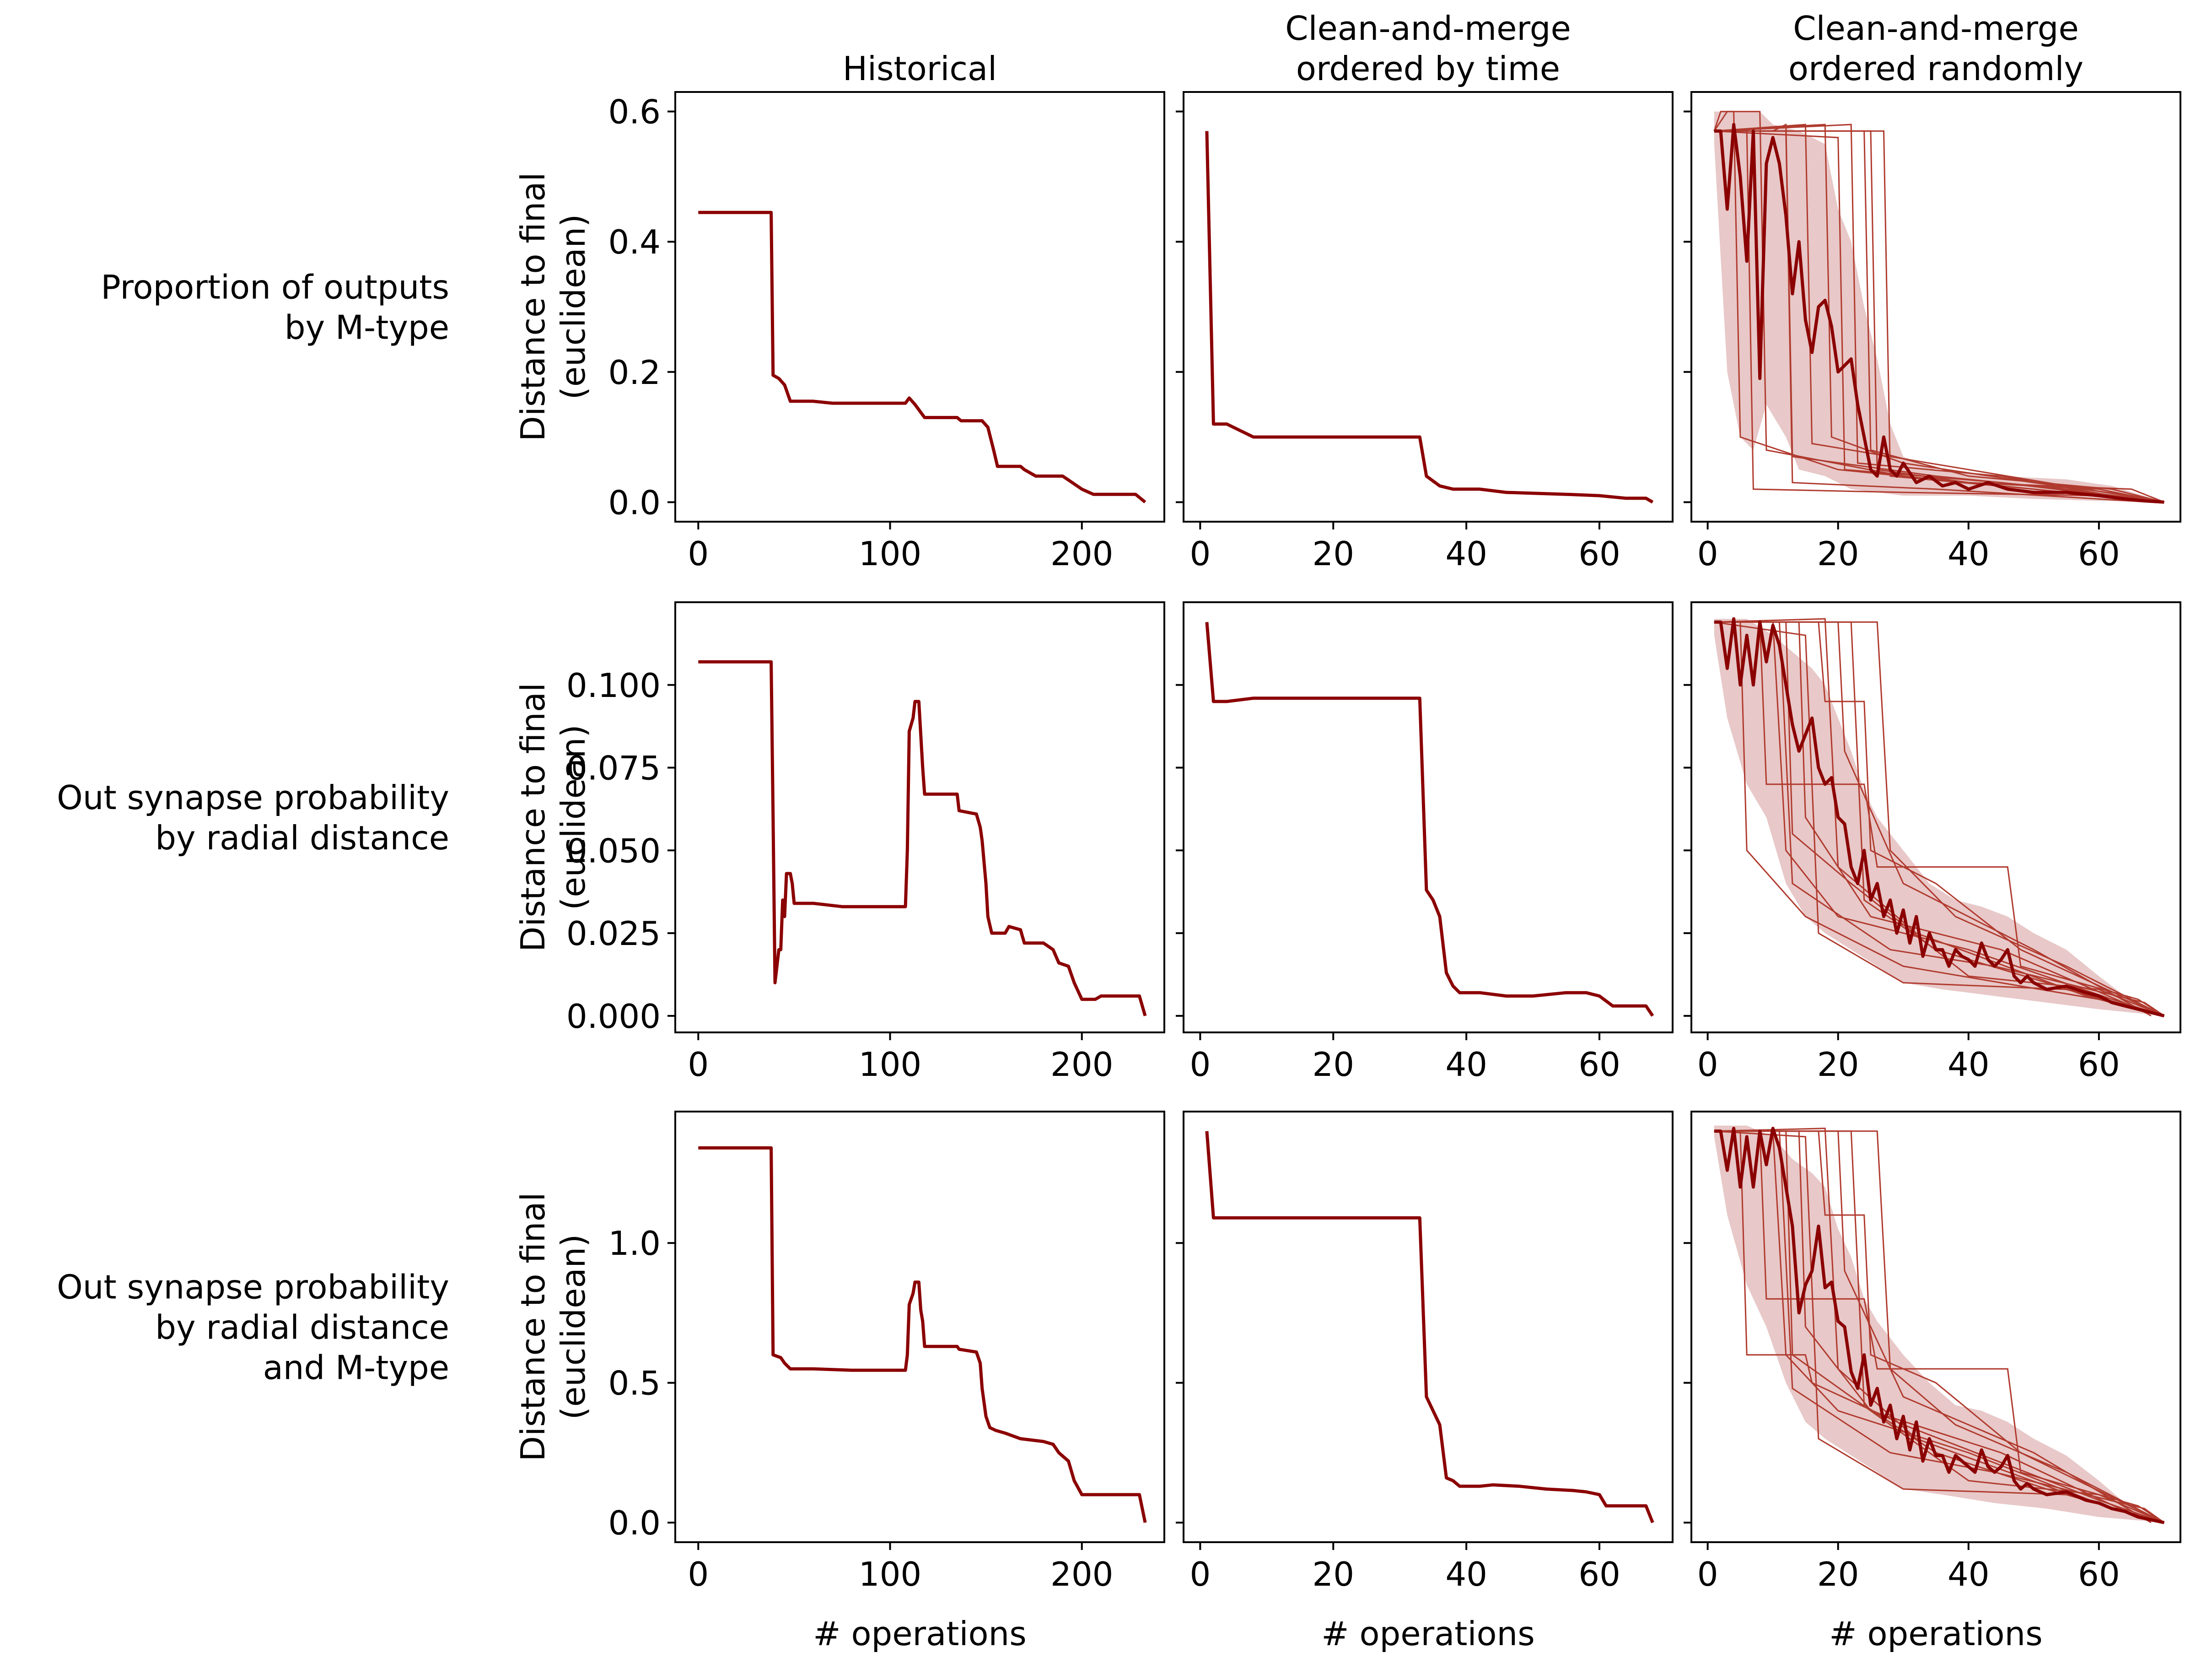 Image resolution: width=2212 pixels, height=1663 pixels. What do you see at coordinates (275, 287) in the screenshot?
I see `row-label-line: Proportion of outputs` at bounding box center [275, 287].